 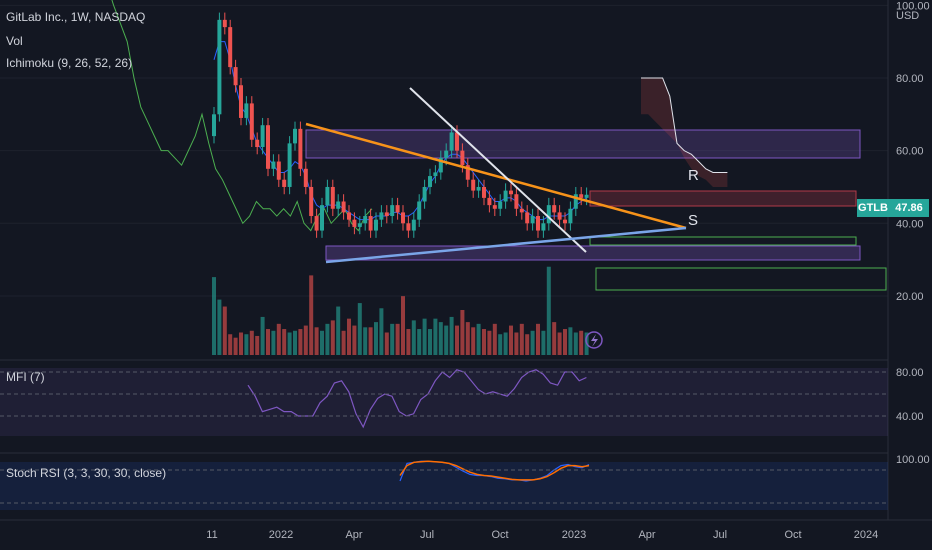 I want to click on mfi-tick-label: 40.00, so click(x=910, y=417).